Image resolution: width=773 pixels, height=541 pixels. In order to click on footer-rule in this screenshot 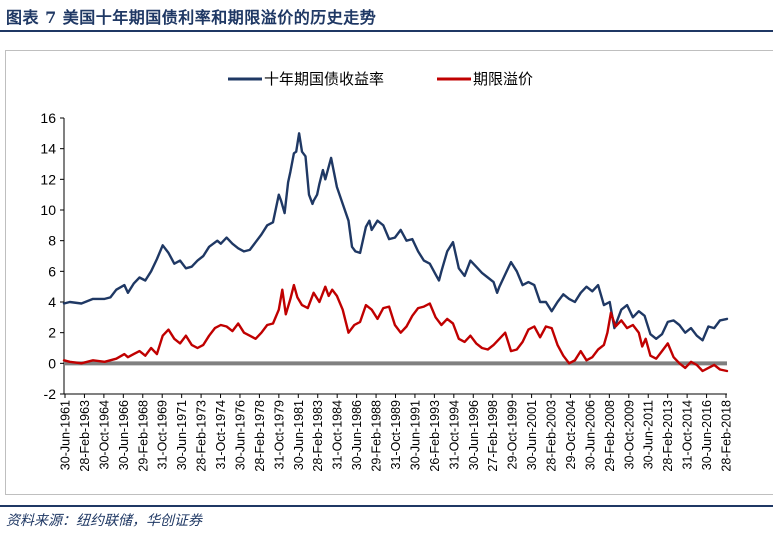, I will do `click(386, 506)`.